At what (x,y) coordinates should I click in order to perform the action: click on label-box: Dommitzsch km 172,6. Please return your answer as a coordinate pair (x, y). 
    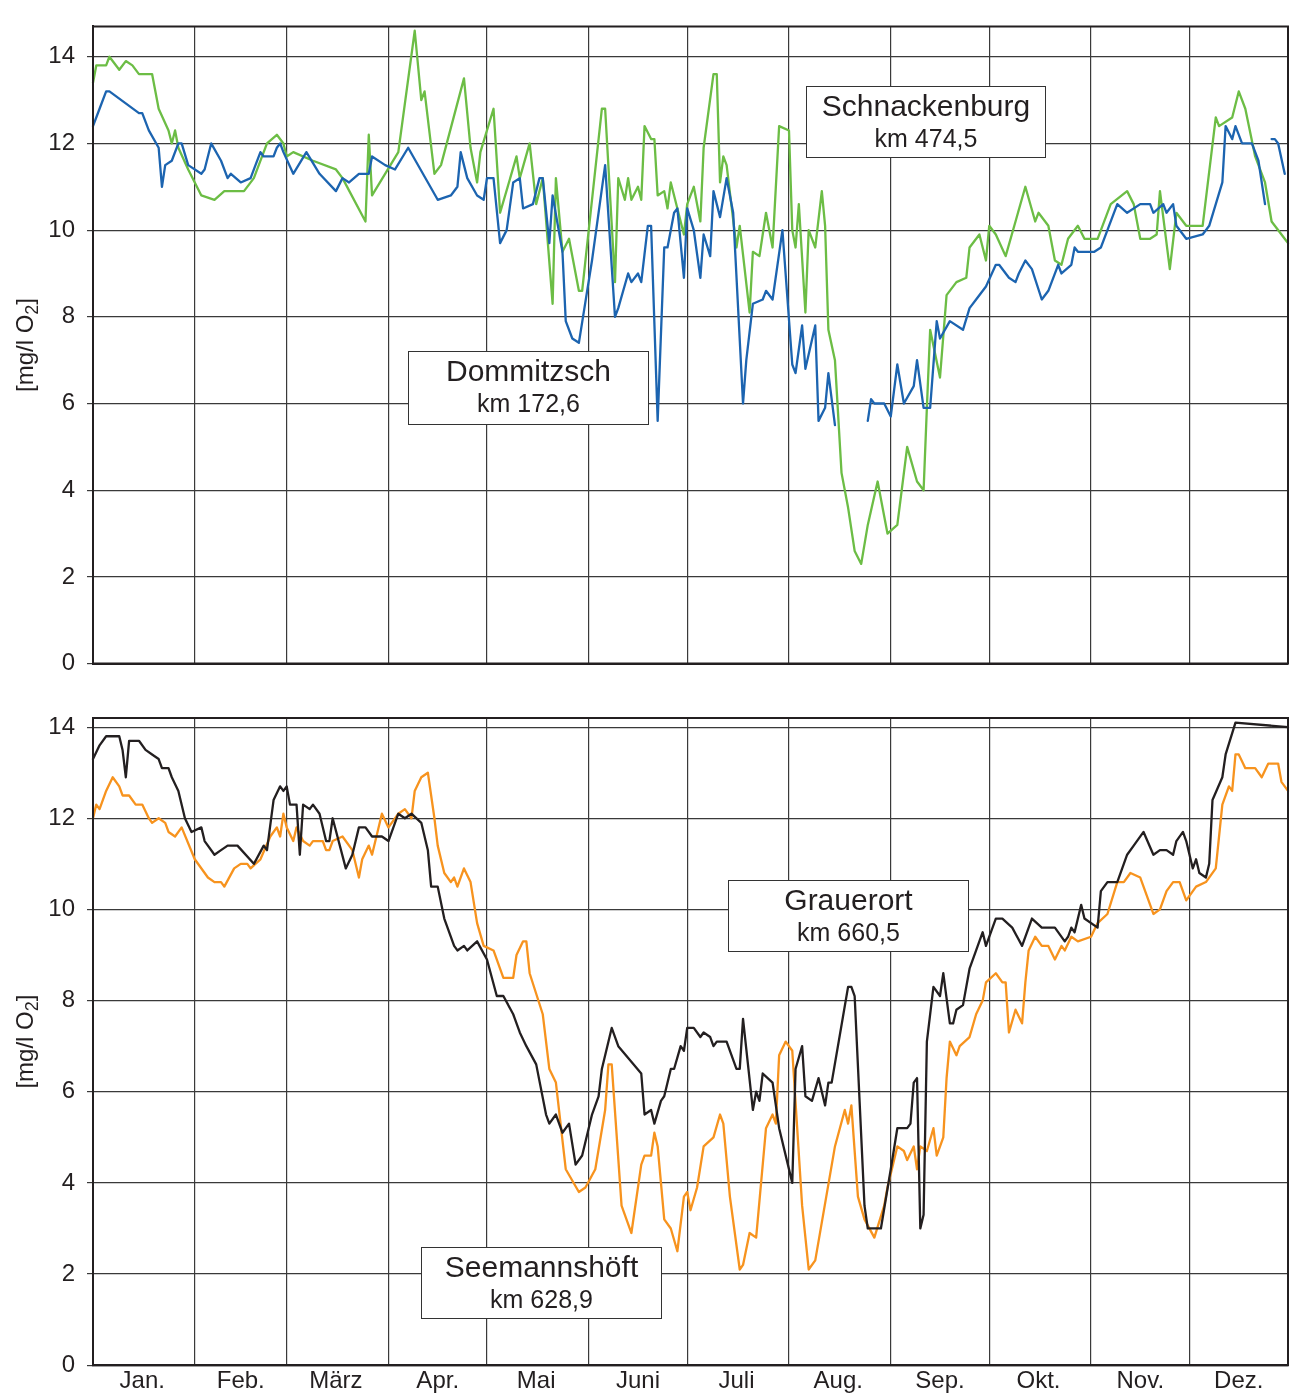
    Looking at the image, I should click on (528, 388).